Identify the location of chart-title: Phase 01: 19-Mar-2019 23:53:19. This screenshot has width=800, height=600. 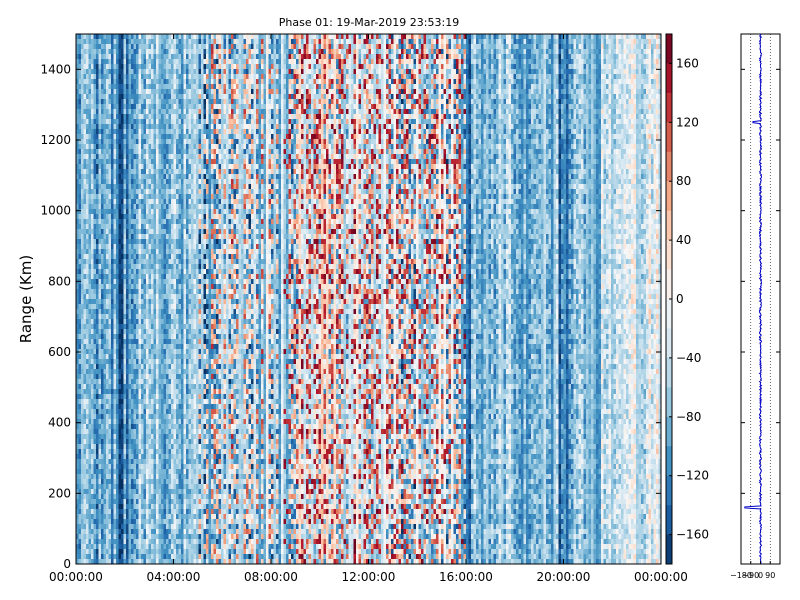
(369, 22).